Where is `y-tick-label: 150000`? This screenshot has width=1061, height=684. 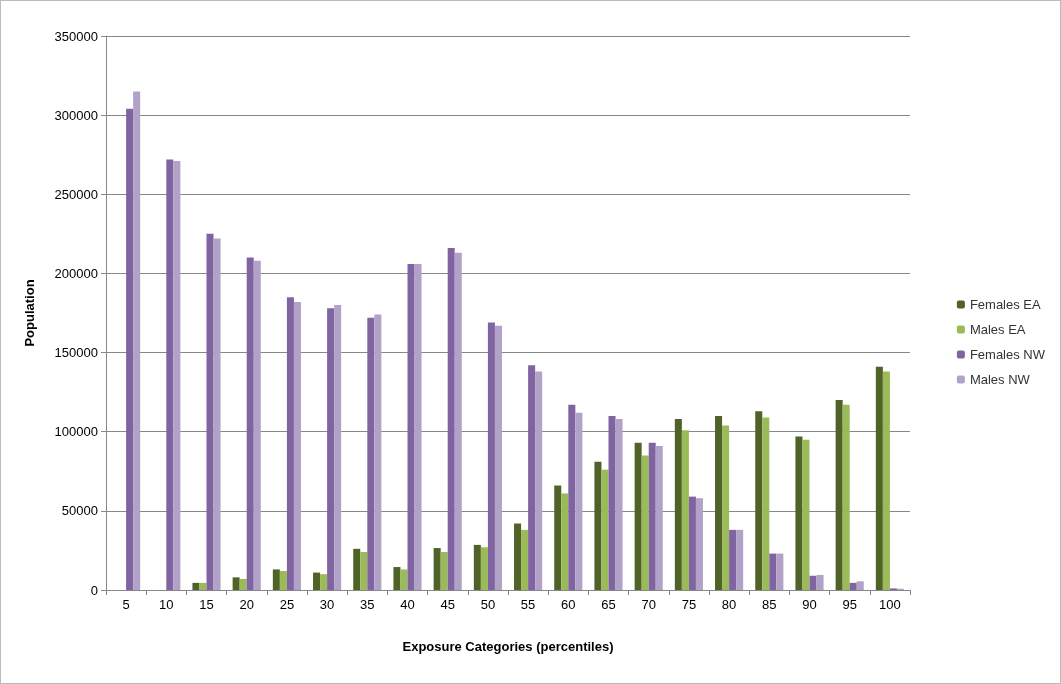
y-tick-label: 150000 is located at coordinates (76, 353).